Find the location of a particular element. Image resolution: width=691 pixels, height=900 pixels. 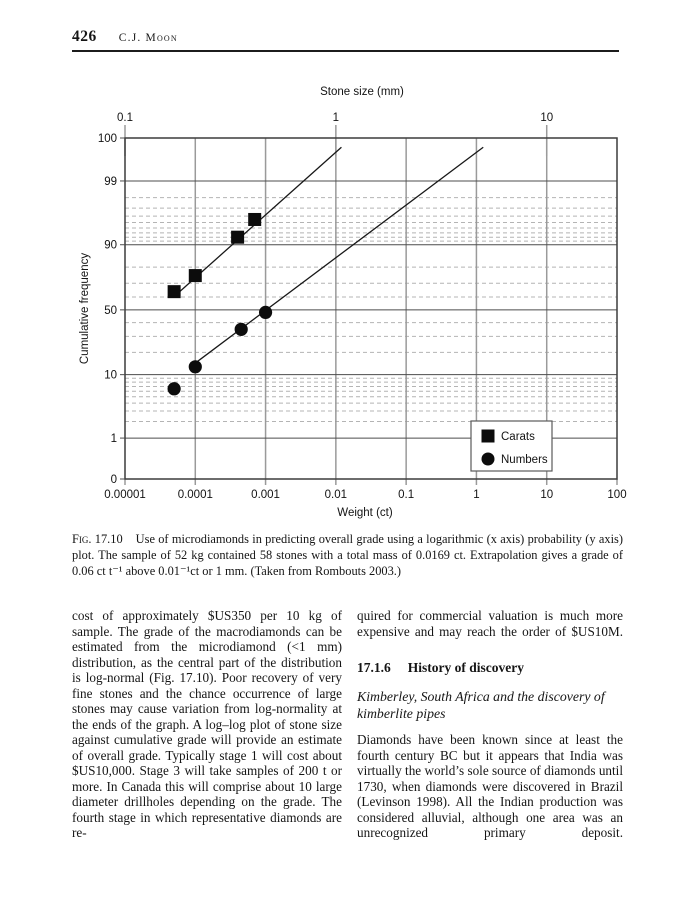

svg-text: 50 is located at coordinates (110, 311).